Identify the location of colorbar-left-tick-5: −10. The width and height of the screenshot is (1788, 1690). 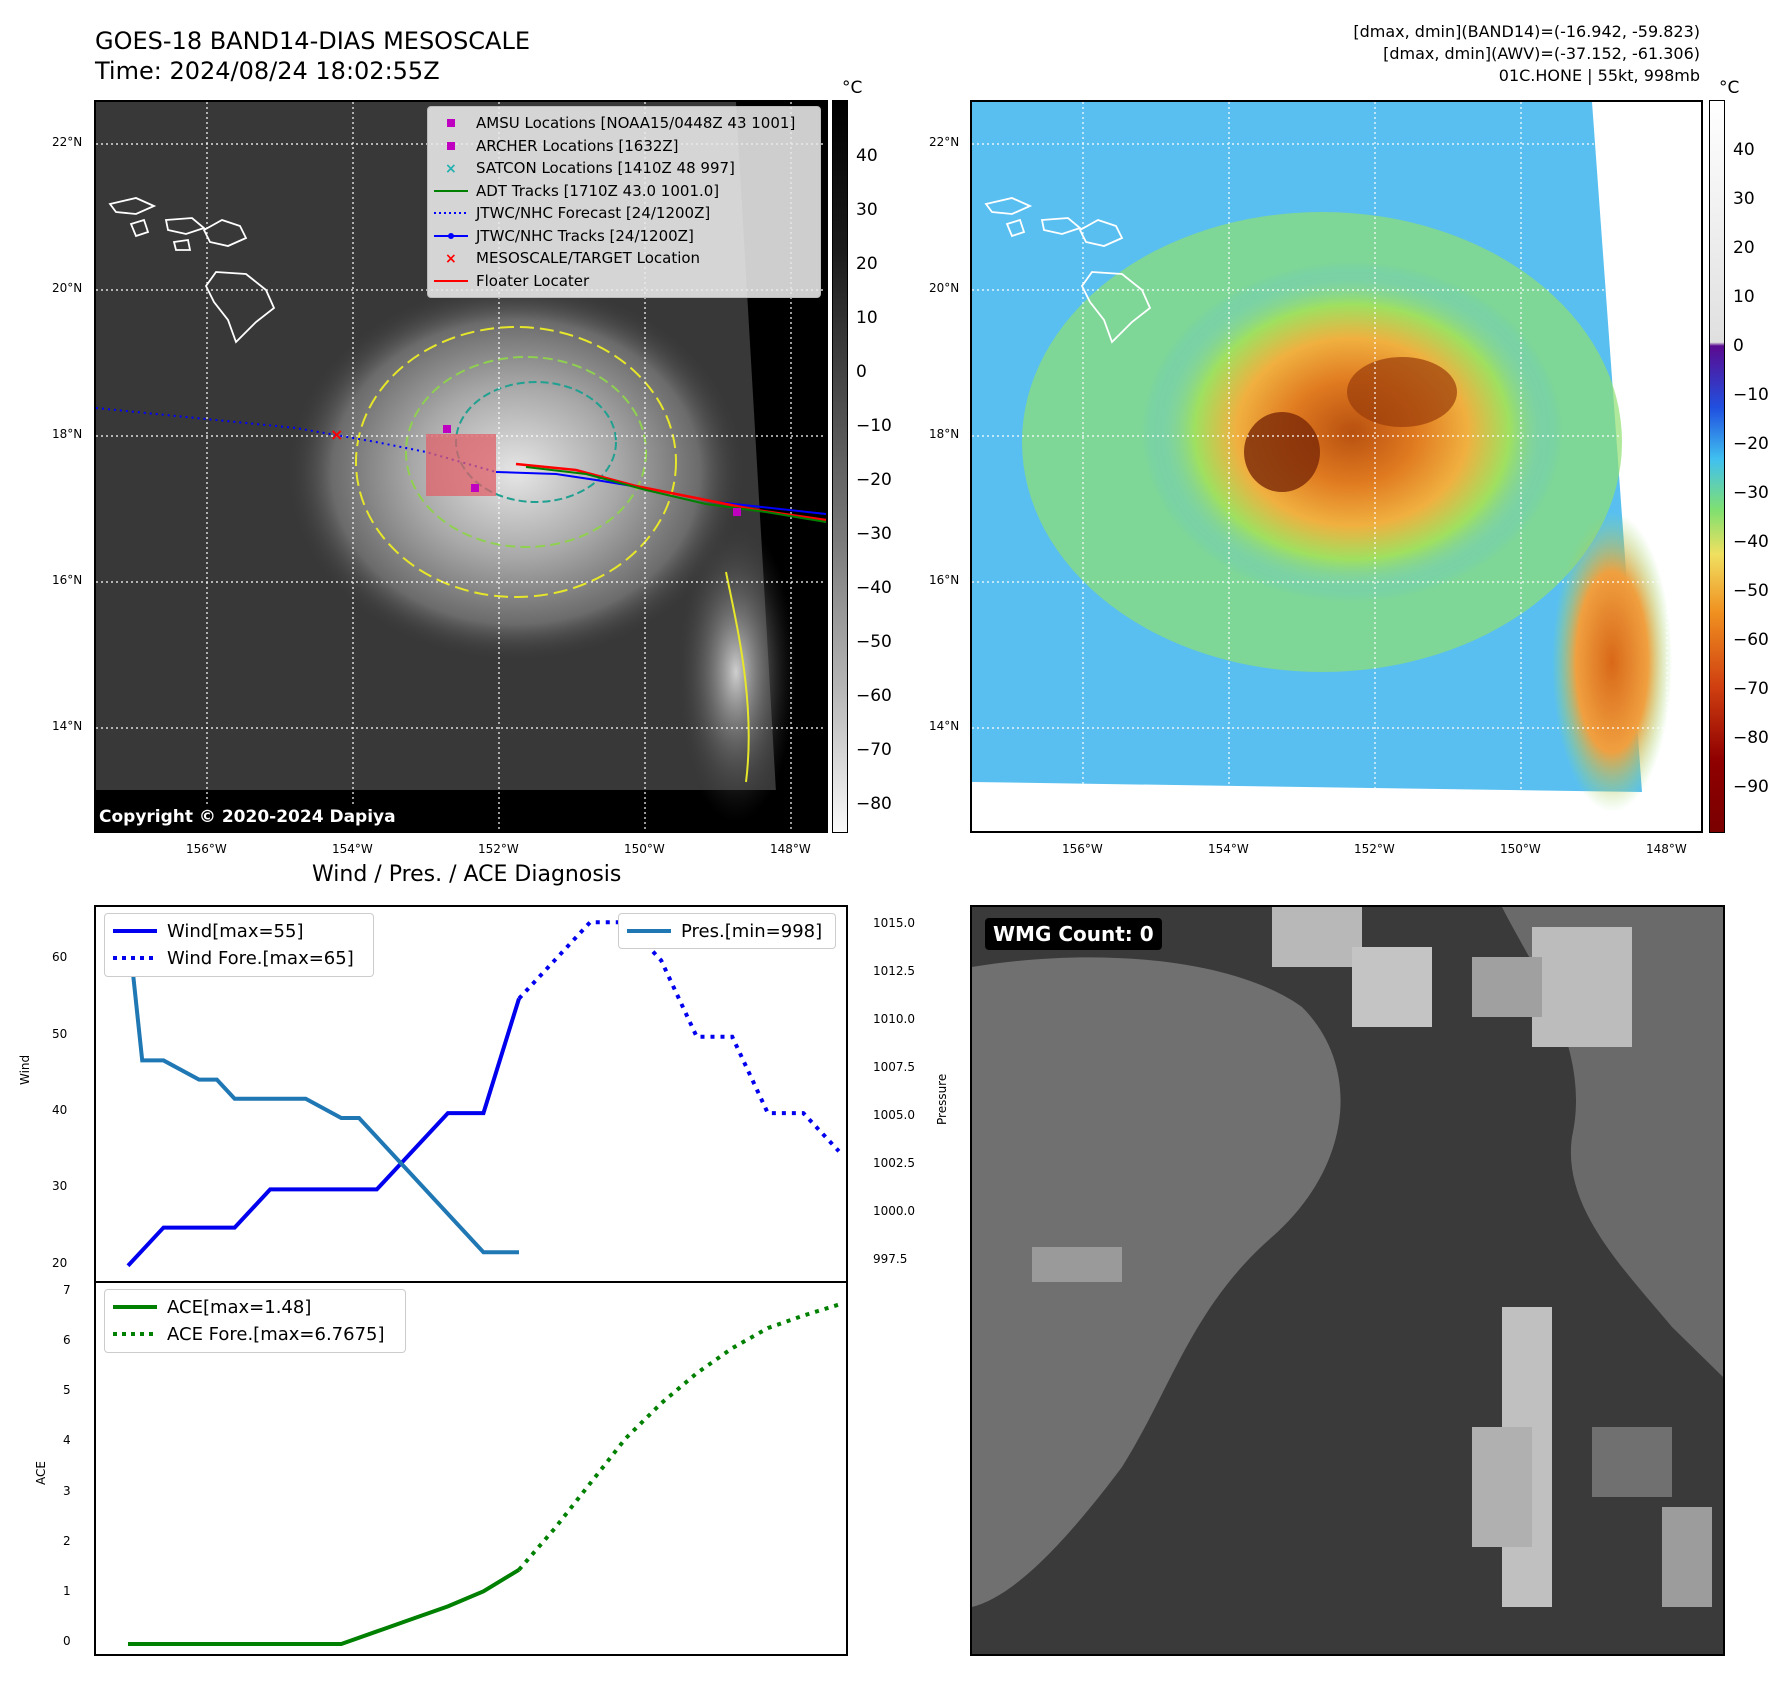
(874, 426).